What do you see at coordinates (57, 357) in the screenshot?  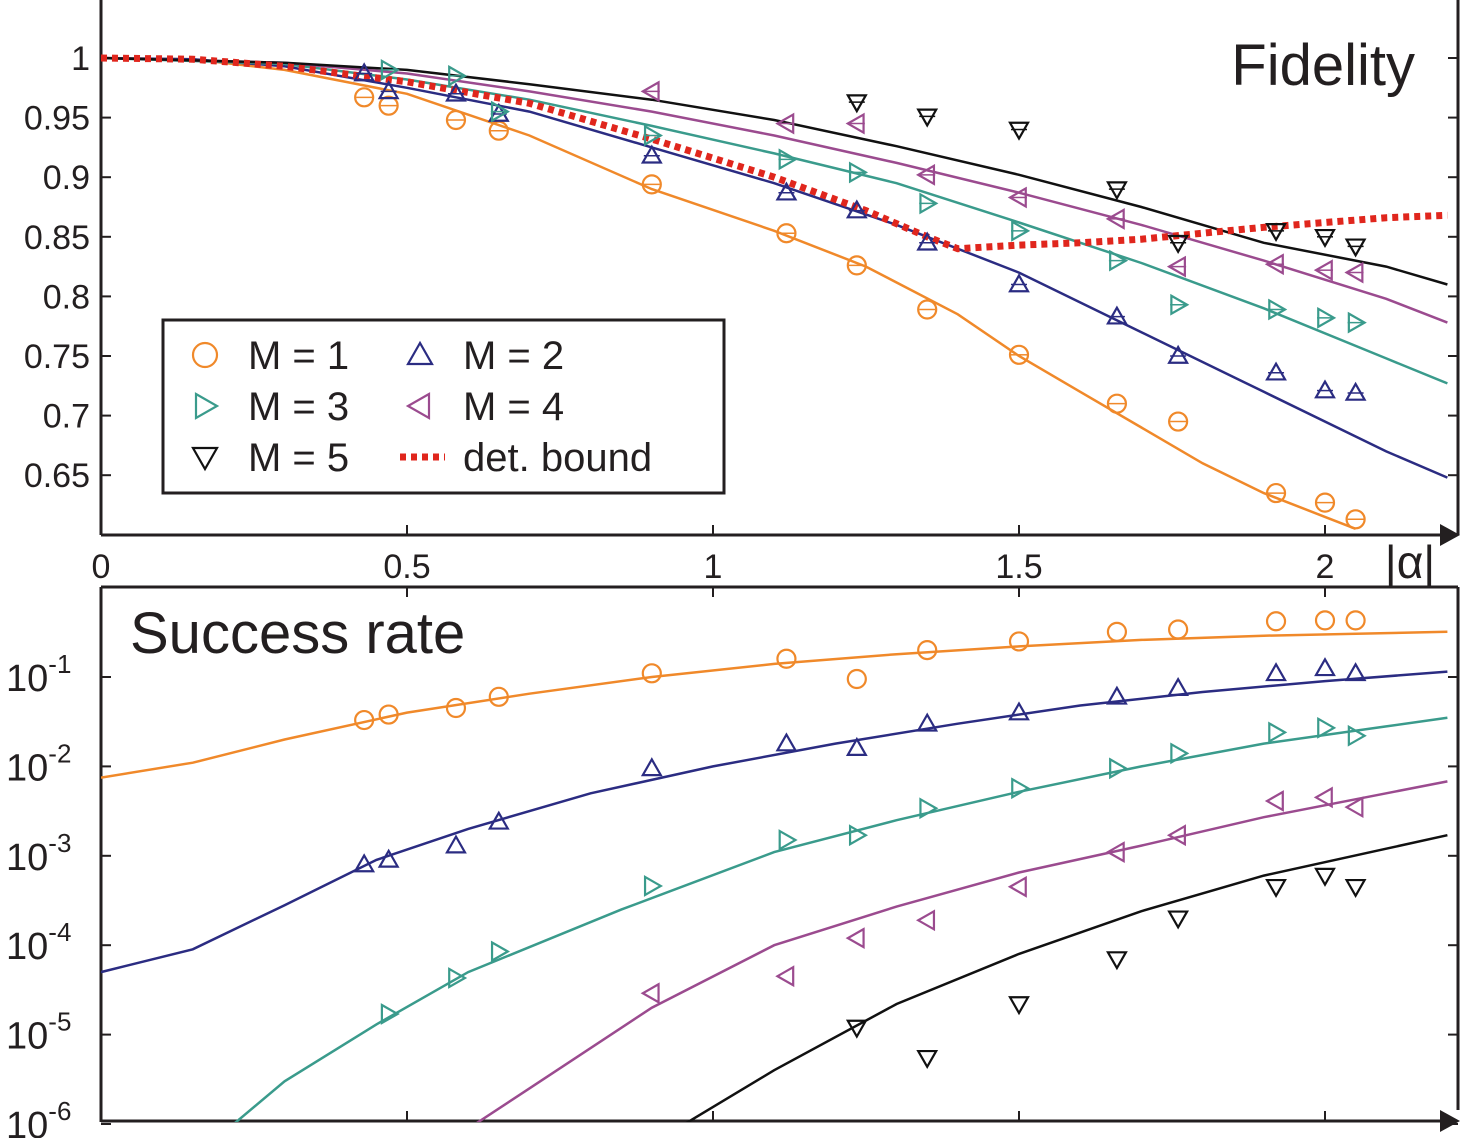 I see `fidelity-y-tick-label: 0.75` at bounding box center [57, 357].